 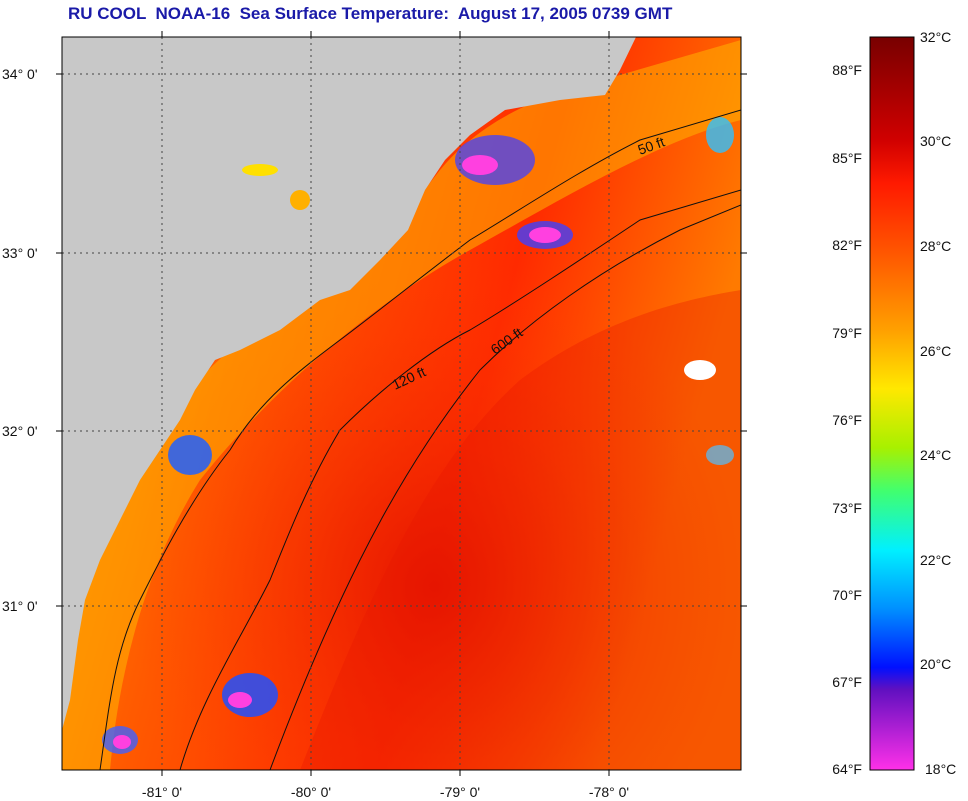 What do you see at coordinates (311, 792) in the screenshot?
I see `lon-label-80: -80° 0'` at bounding box center [311, 792].